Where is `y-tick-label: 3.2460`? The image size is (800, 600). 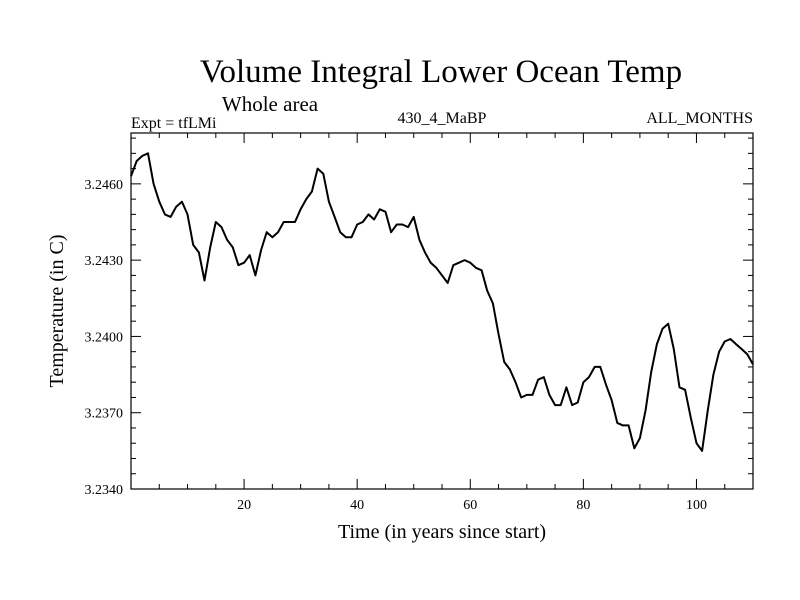 y-tick-label: 3.2460 is located at coordinates (104, 185).